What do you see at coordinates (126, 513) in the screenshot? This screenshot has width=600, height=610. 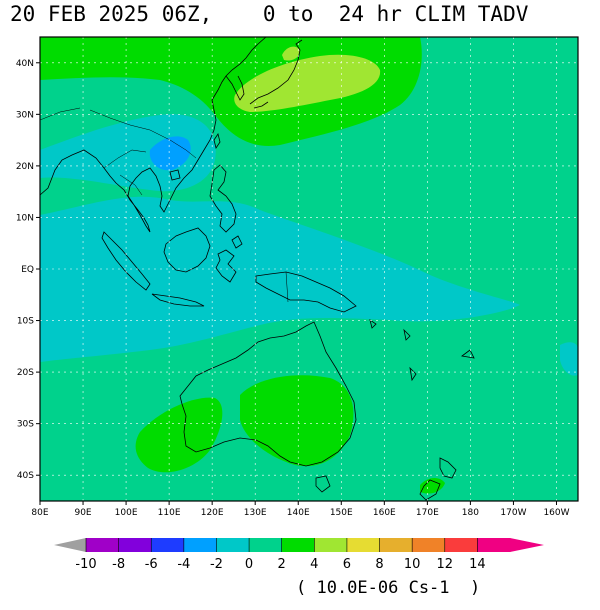 I see `lon-tick-label: 100E` at bounding box center [126, 513].